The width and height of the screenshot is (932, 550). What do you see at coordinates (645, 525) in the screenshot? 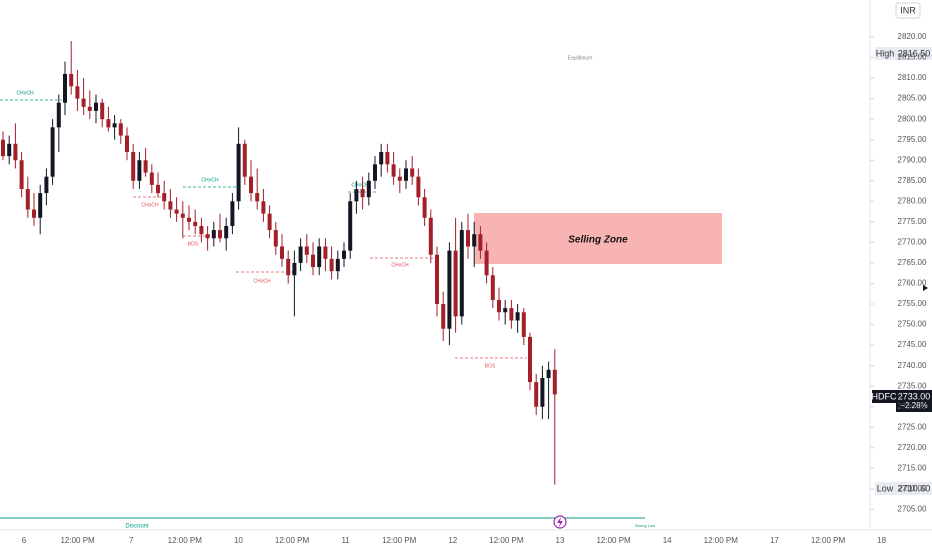
I see `strong-low-label: Strong Low` at bounding box center [645, 525].